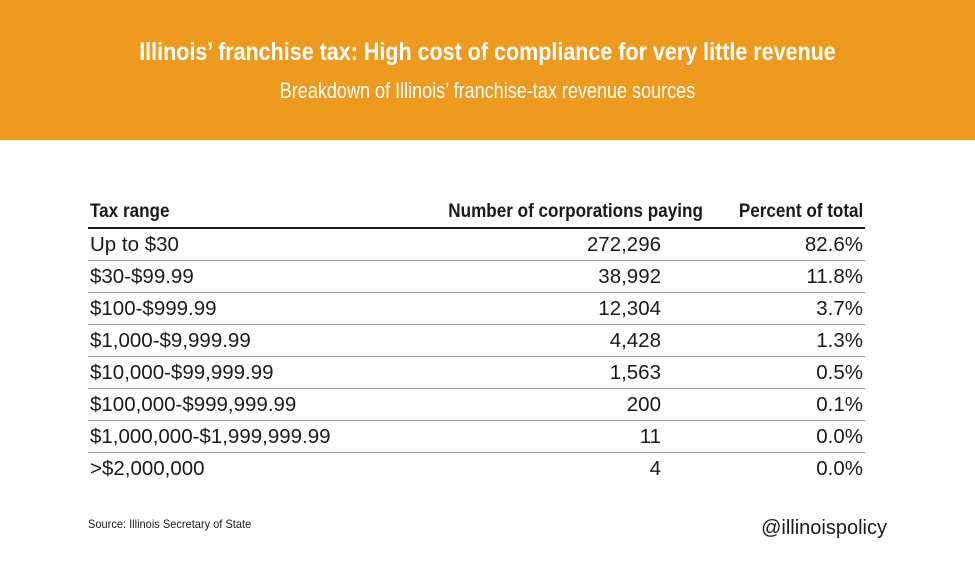 This screenshot has height=572, width=975. What do you see at coordinates (540, 276) in the screenshot?
I see `corporations-count-cell: 38,992` at bounding box center [540, 276].